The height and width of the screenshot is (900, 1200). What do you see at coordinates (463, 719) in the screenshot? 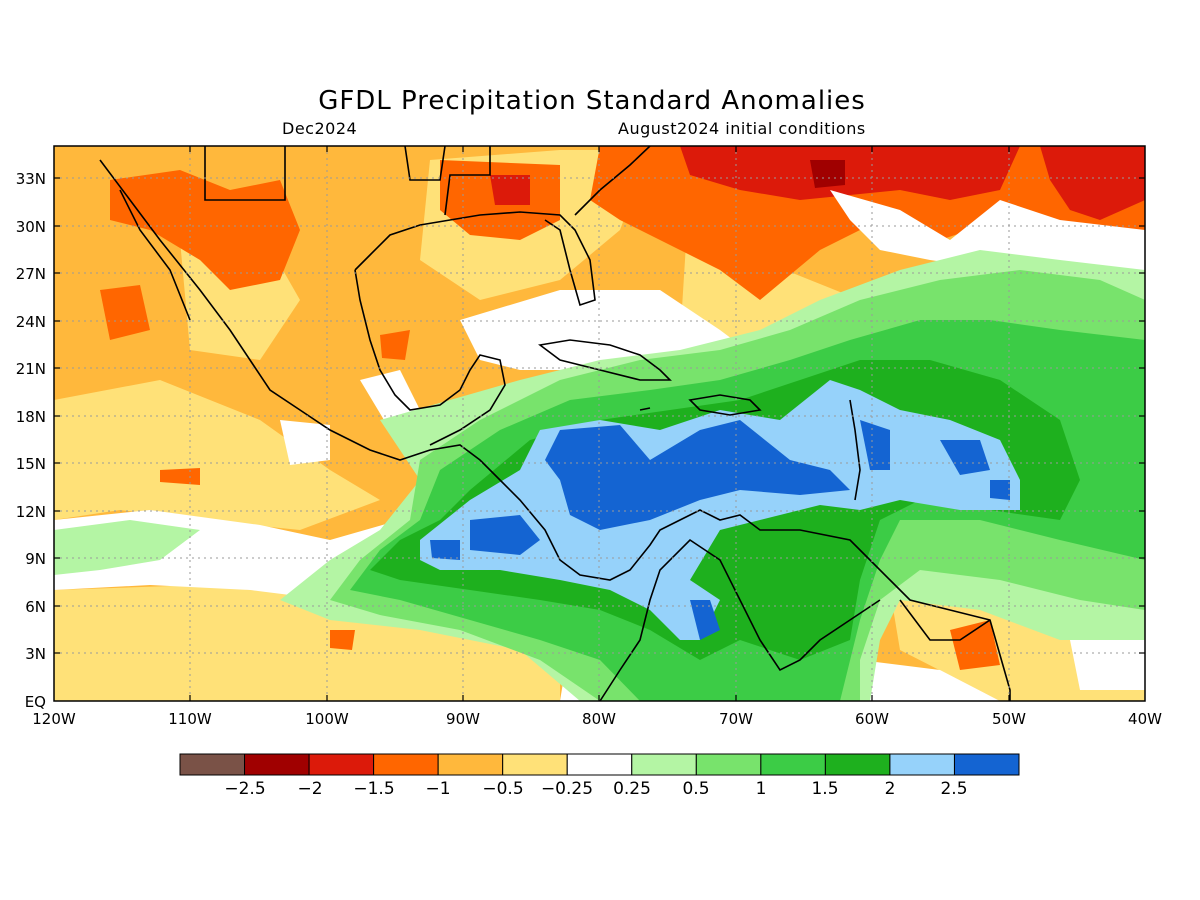
I see `lon-label: 90W` at bounding box center [463, 719].